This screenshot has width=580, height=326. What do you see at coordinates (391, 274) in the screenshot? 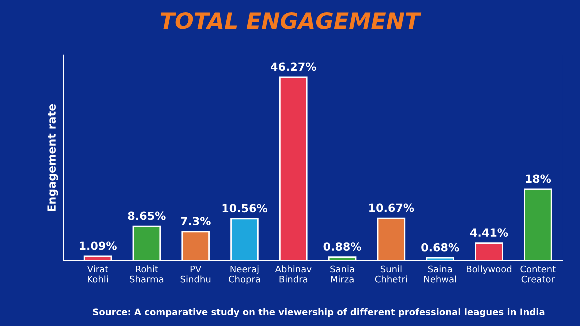
I see `x-tick-label: Sunil Chhetri` at bounding box center [391, 274].